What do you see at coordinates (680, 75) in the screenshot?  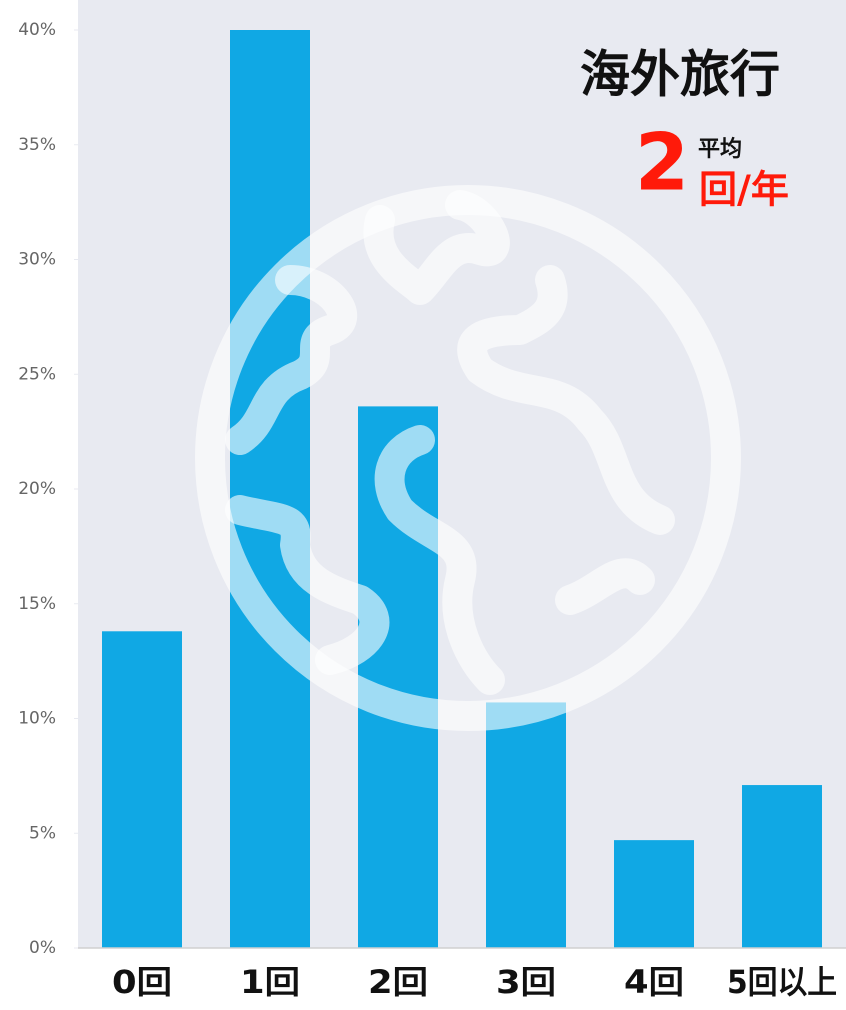 I see `chart-title: 海外旅行` at bounding box center [680, 75].